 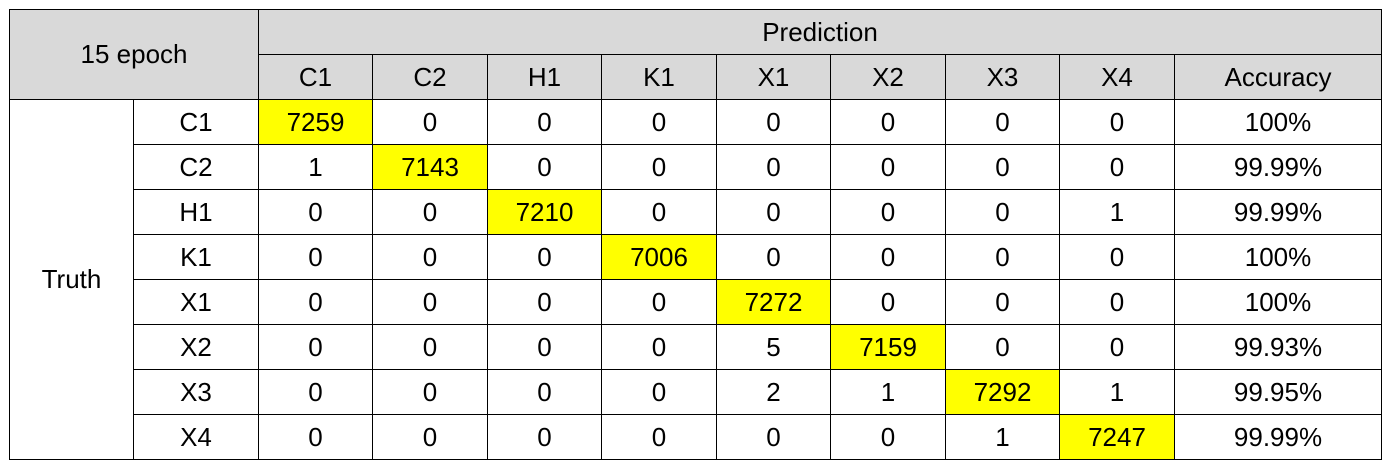 What do you see at coordinates (773, 77) in the screenshot?
I see `col-header-x1: X1` at bounding box center [773, 77].